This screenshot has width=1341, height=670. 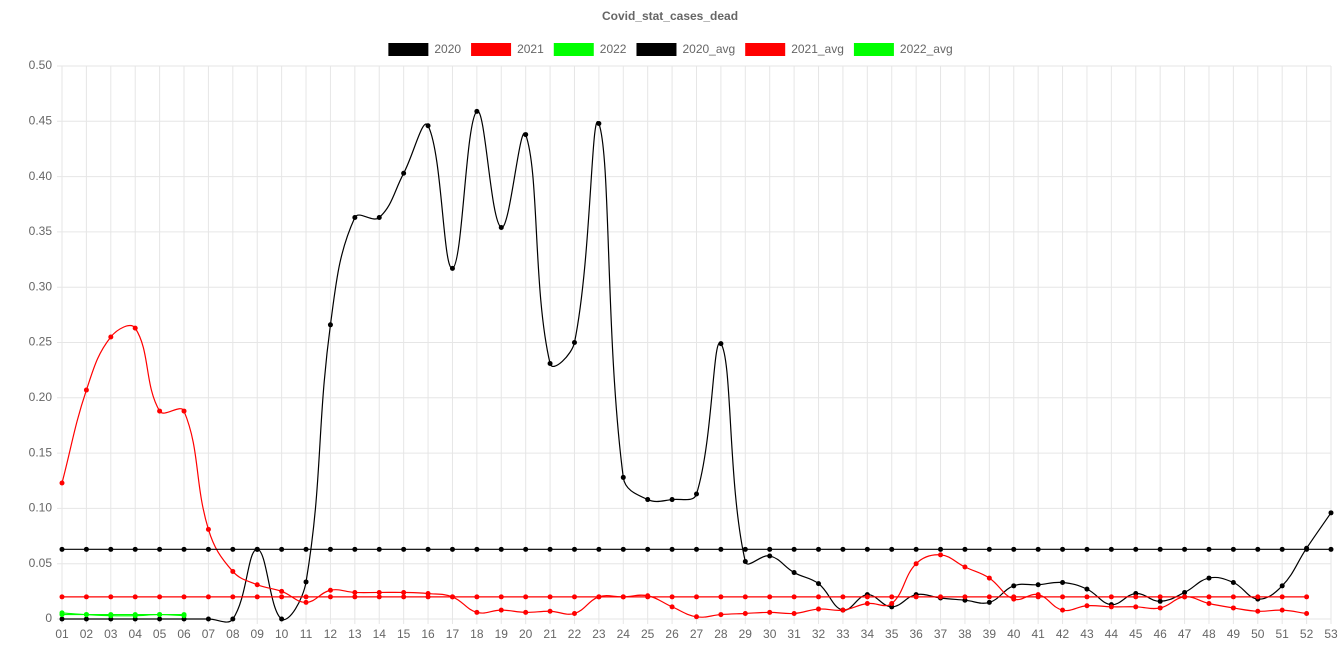 I want to click on legend-label: 2022_avg, so click(x=926, y=49).